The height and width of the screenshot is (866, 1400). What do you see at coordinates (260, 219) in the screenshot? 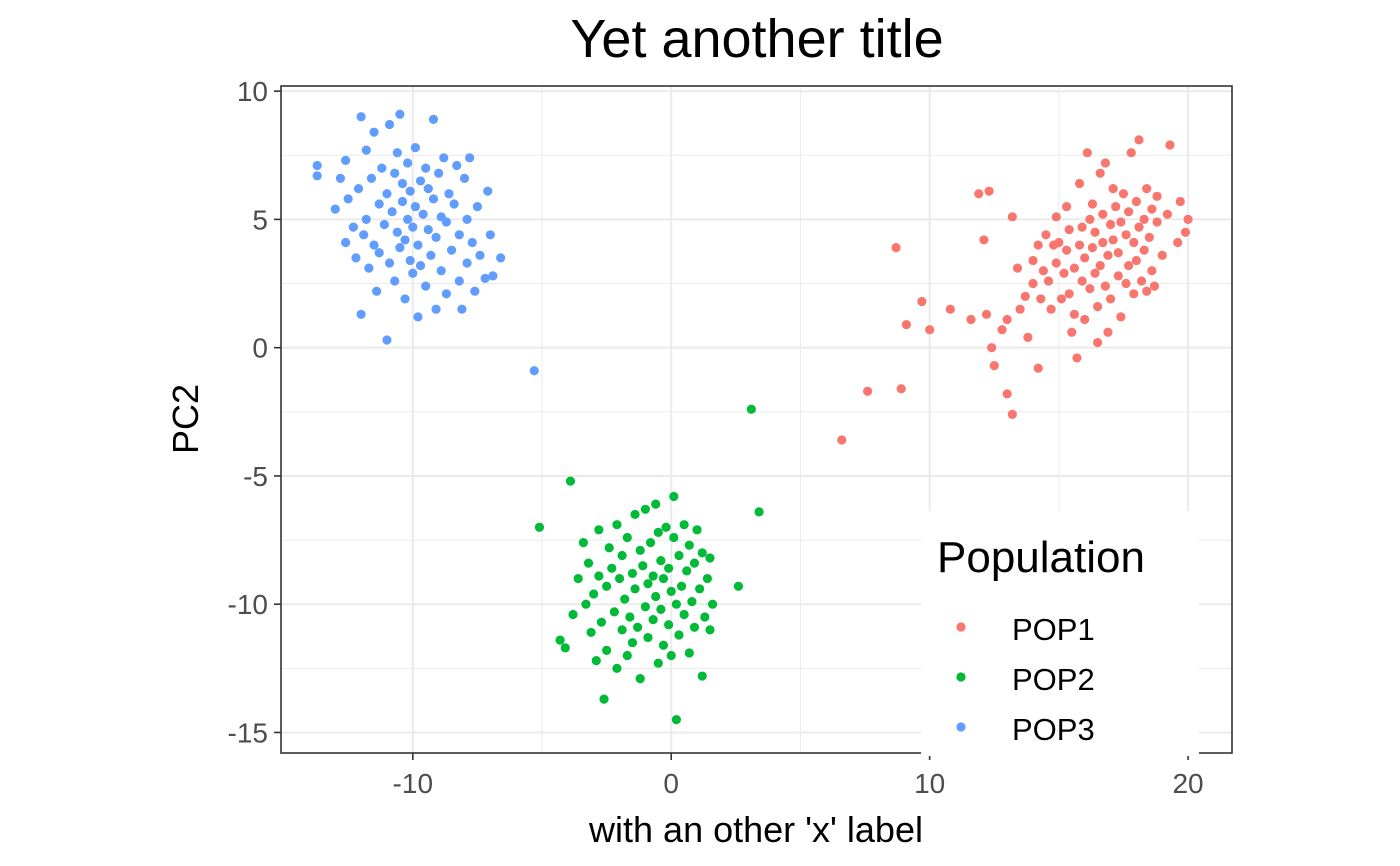
I see `y-tick-label: 5` at bounding box center [260, 219].